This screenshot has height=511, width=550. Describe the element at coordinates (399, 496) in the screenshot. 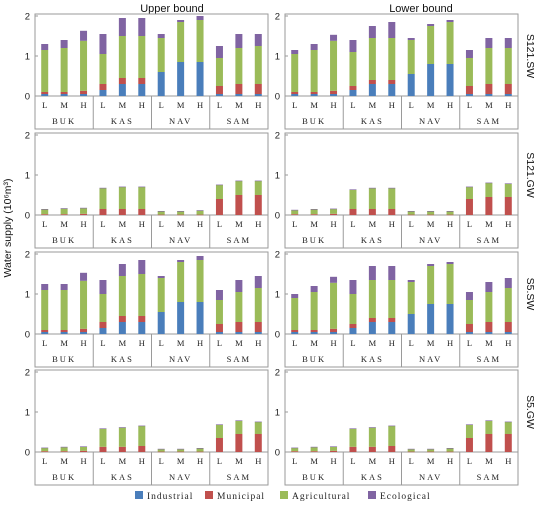

I see `legend-item-ecological: Ecological` at that location.